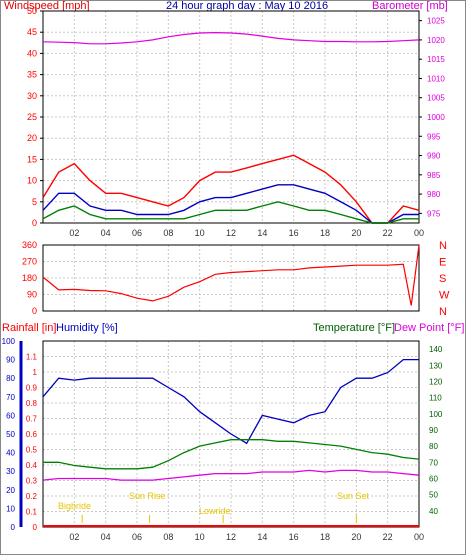 The image size is (466, 555). Describe the element at coordinates (436, 365) in the screenshot. I see `temperature-y-tick-label: 130` at that location.